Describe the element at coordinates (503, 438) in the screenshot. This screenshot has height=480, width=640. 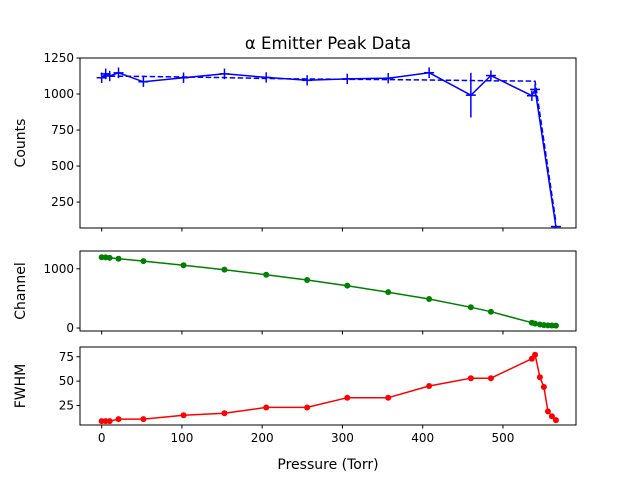
I see `x-tick-label: 500` at that location.